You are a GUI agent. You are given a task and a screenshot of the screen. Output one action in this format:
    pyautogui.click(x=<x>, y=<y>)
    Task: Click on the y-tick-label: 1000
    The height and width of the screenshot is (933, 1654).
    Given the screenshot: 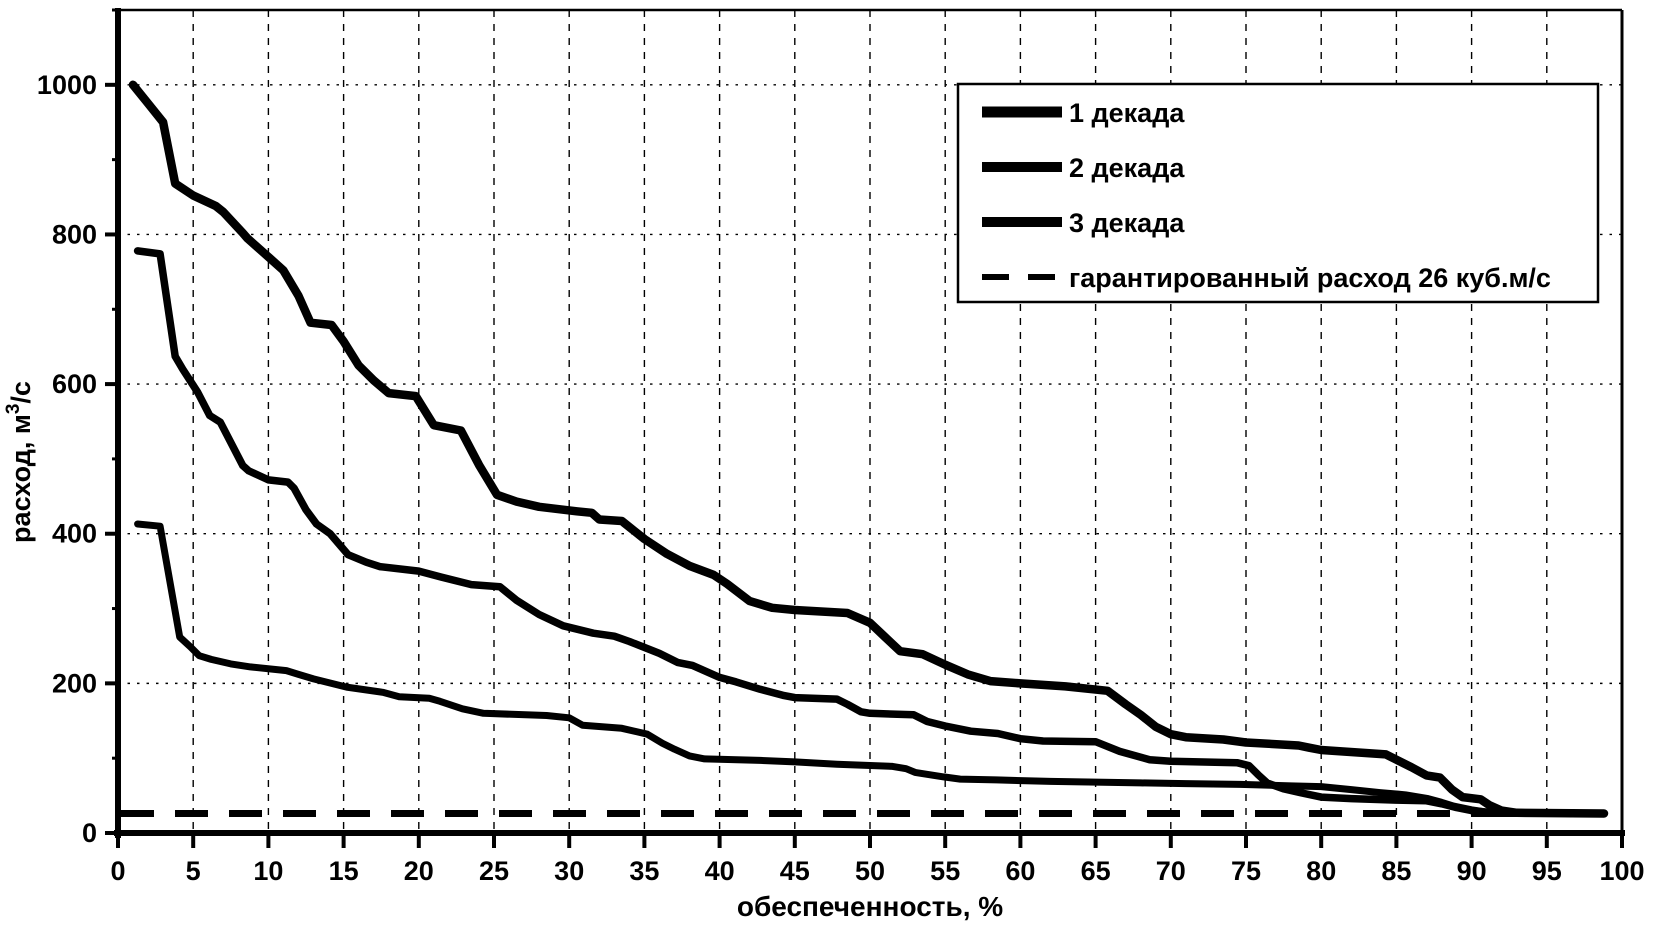 What is the action you would take?
    pyautogui.click(x=67, y=85)
    